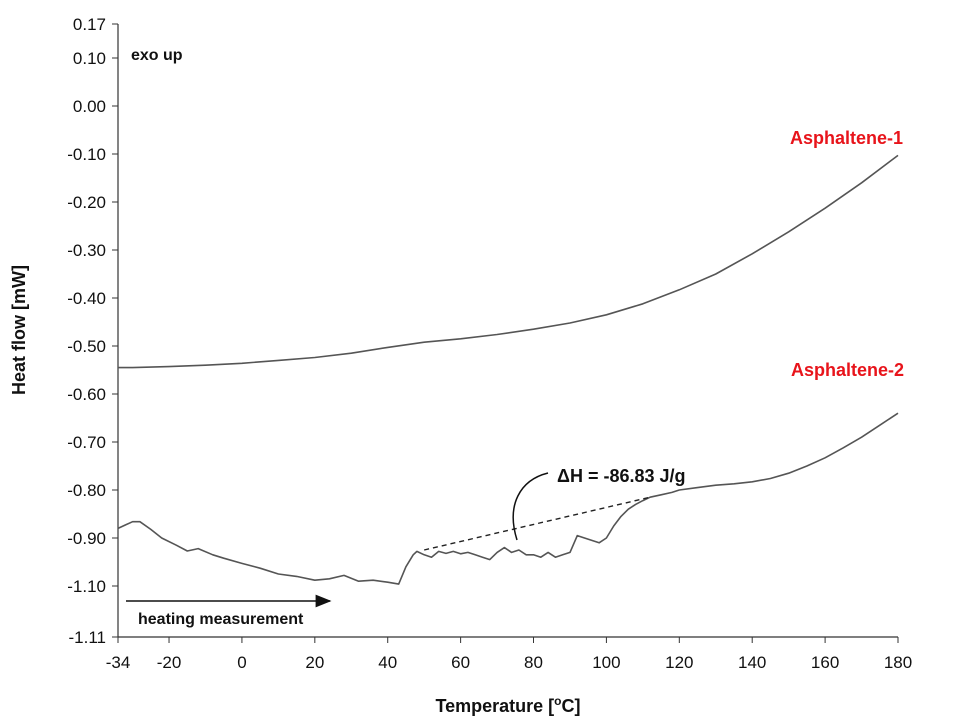  Describe the element at coordinates (606, 662) in the screenshot. I see `x-tick-label: 100` at that location.